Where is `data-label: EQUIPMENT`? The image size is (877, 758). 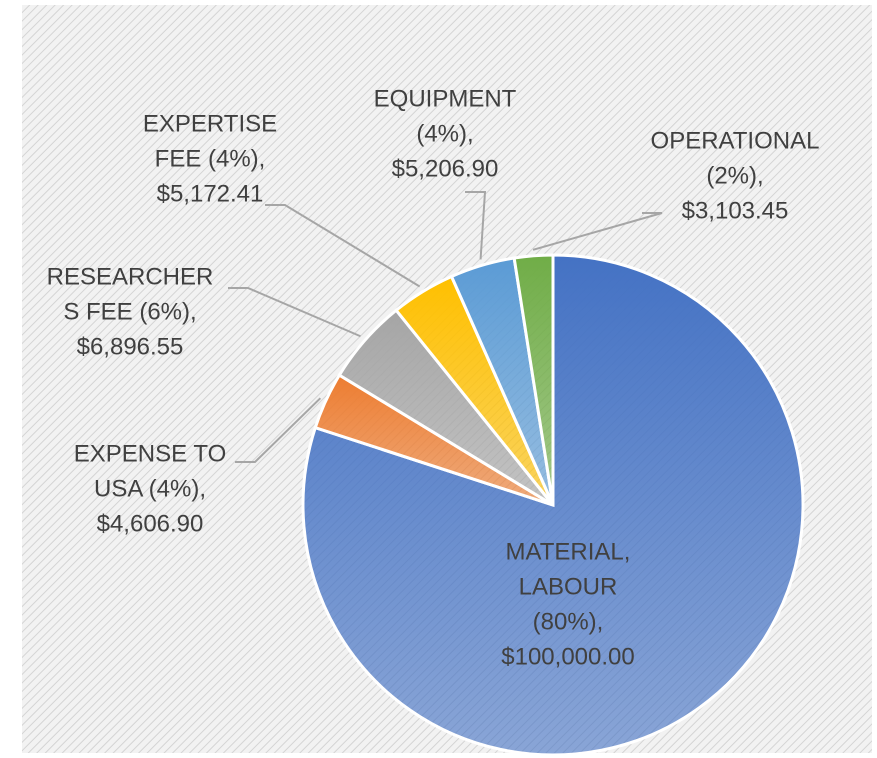 data-label: EQUIPMENT is located at coordinates (445, 98).